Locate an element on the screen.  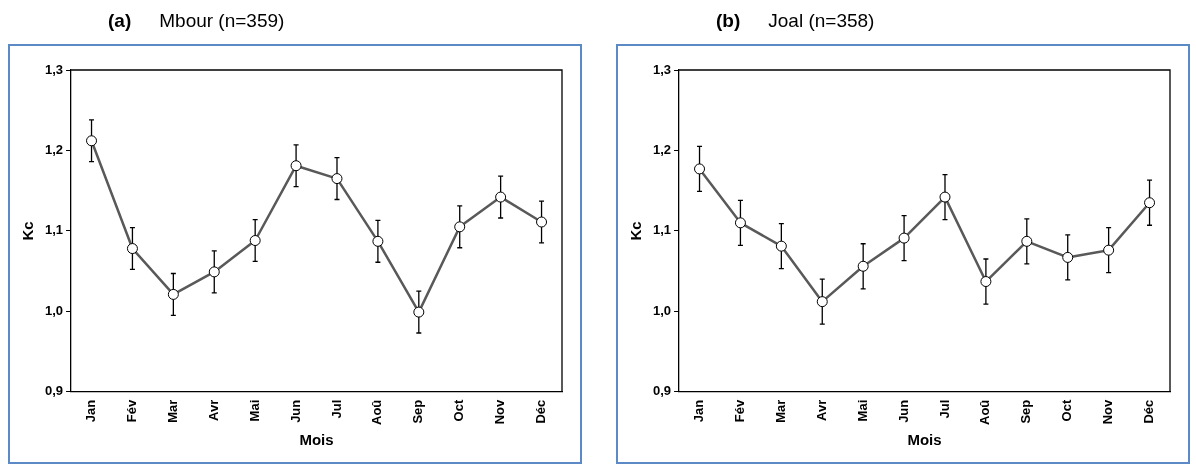
chart-title: (a) Mbour (n=359) is located at coordinates (196, 20).